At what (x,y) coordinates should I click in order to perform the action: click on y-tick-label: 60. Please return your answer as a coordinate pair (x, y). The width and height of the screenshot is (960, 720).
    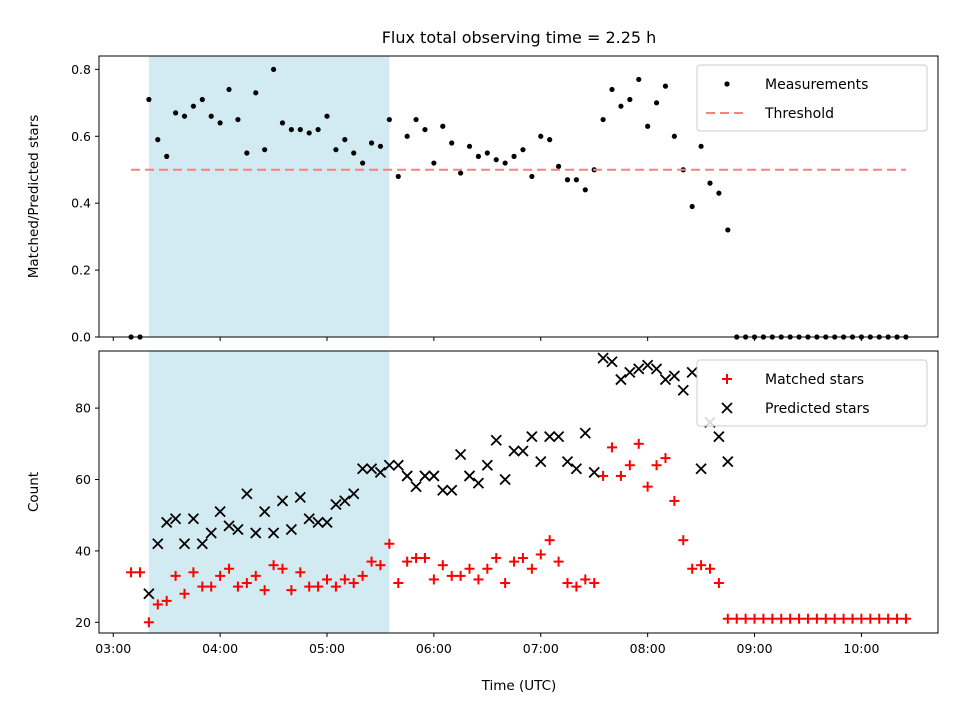
    Looking at the image, I should click on (83, 479).